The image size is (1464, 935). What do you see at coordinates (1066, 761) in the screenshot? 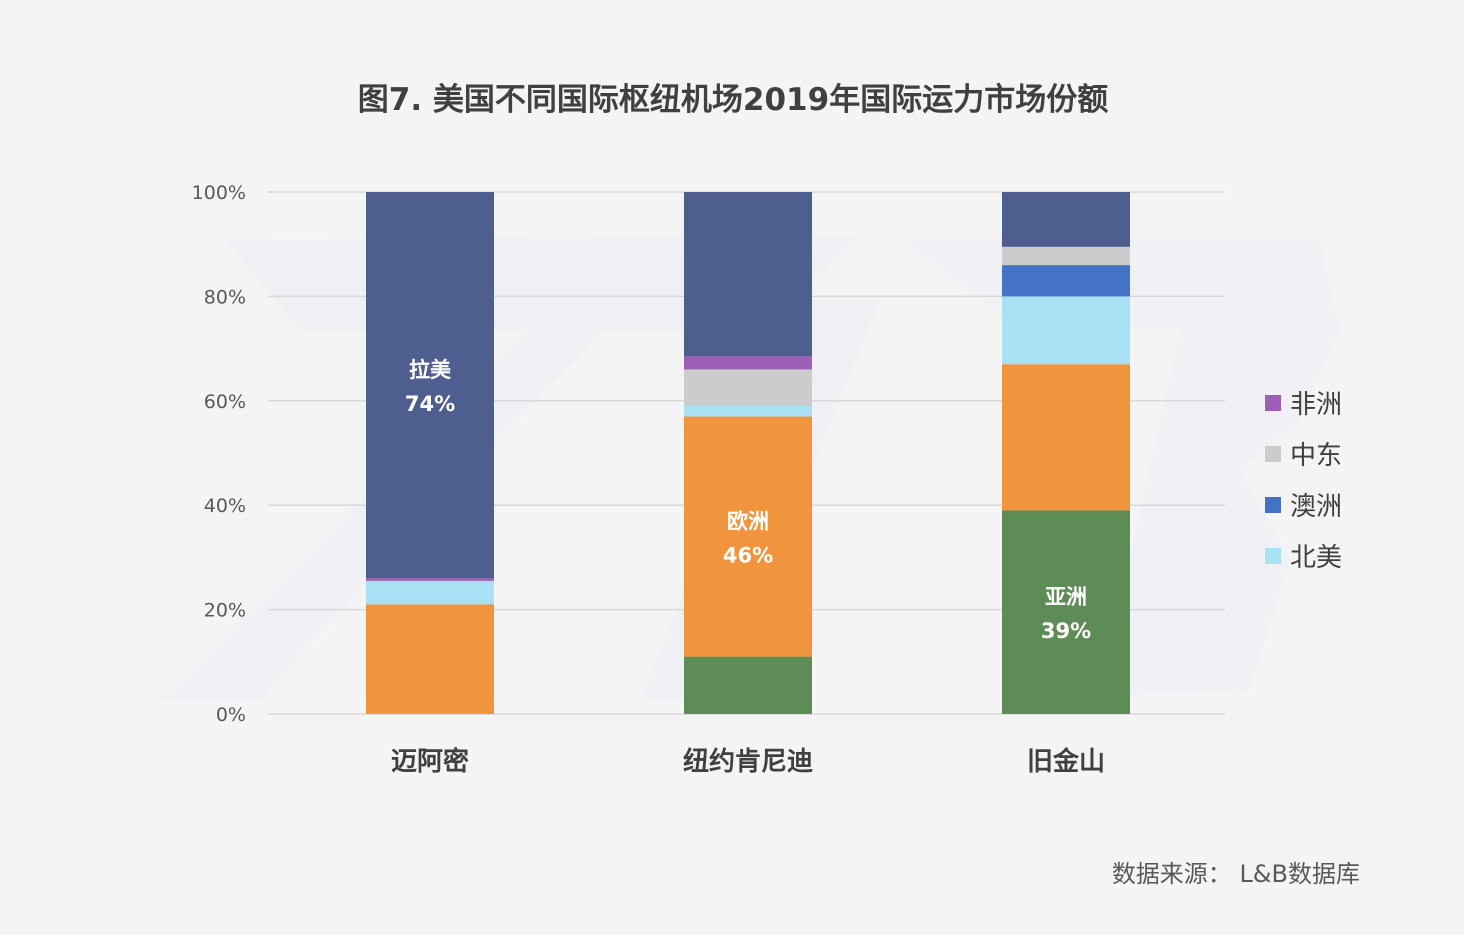
I see `x-category-label: 旧金山` at bounding box center [1066, 761].